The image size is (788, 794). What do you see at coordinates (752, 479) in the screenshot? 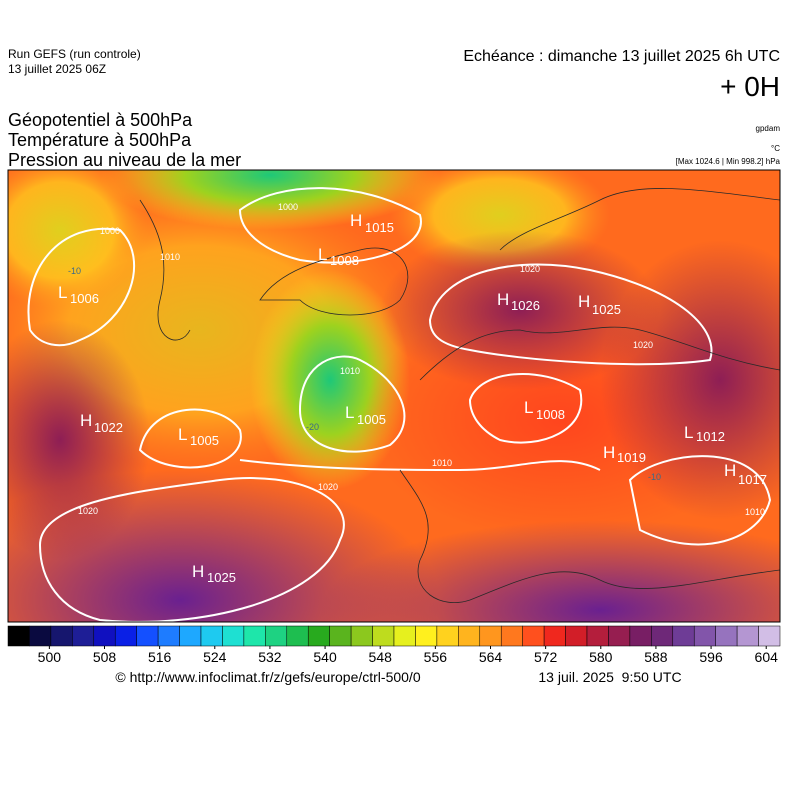
I see `center-value: 1017` at bounding box center [752, 479].